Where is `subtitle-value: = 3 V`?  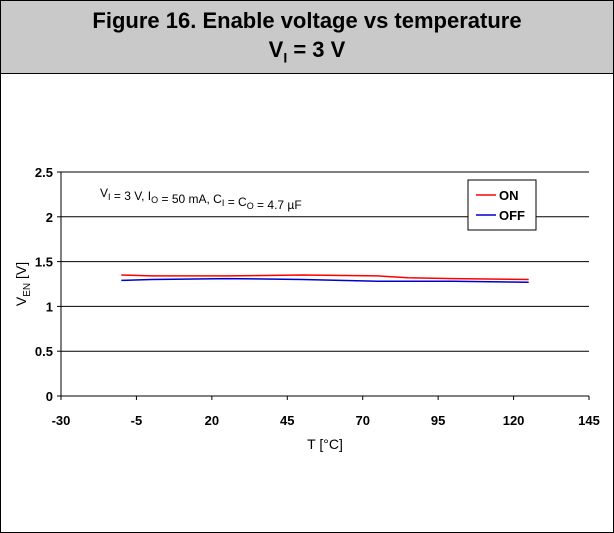 subtitle-value: = 3 V is located at coordinates (316, 49).